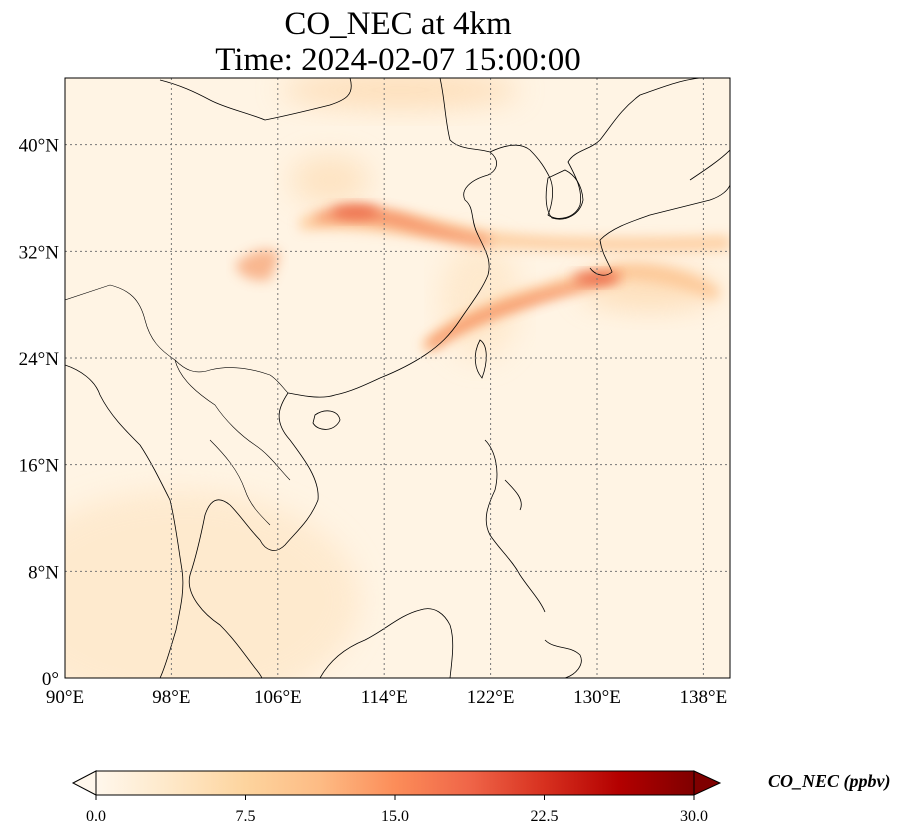 Image resolution: width=920 pixels, height=836 pixels. I want to click on lon-tick-label: 138°E, so click(704, 697).